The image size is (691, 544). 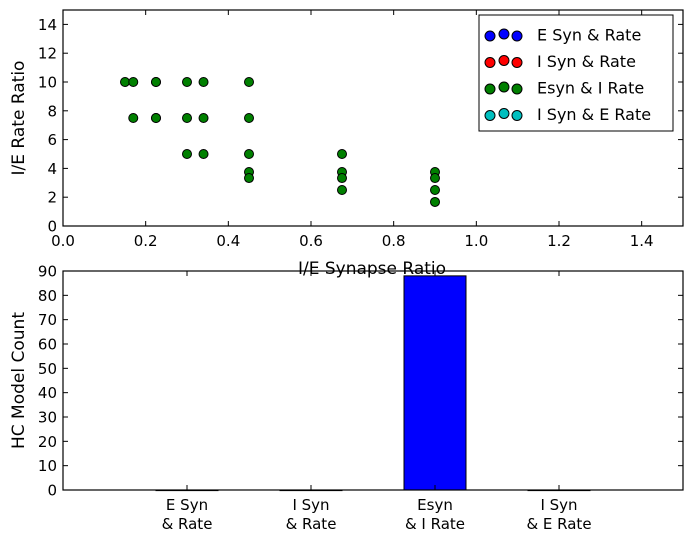 I want to click on x-tick-label: 0.6, so click(x=311, y=241).